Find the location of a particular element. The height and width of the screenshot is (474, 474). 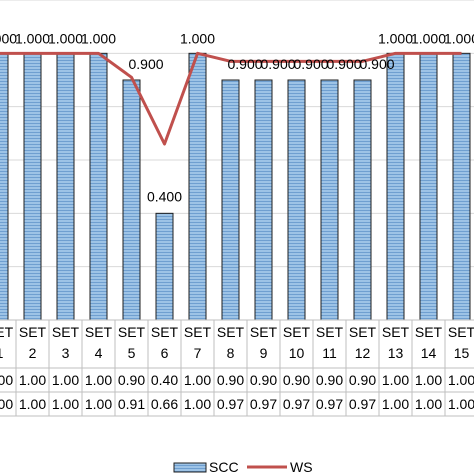

point-label-8: 0.900 is located at coordinates (245, 64).